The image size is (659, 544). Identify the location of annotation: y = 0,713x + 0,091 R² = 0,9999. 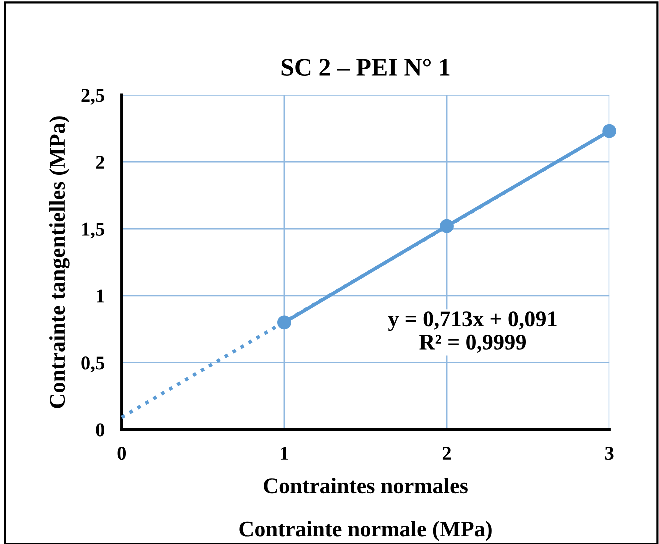
(472, 333).